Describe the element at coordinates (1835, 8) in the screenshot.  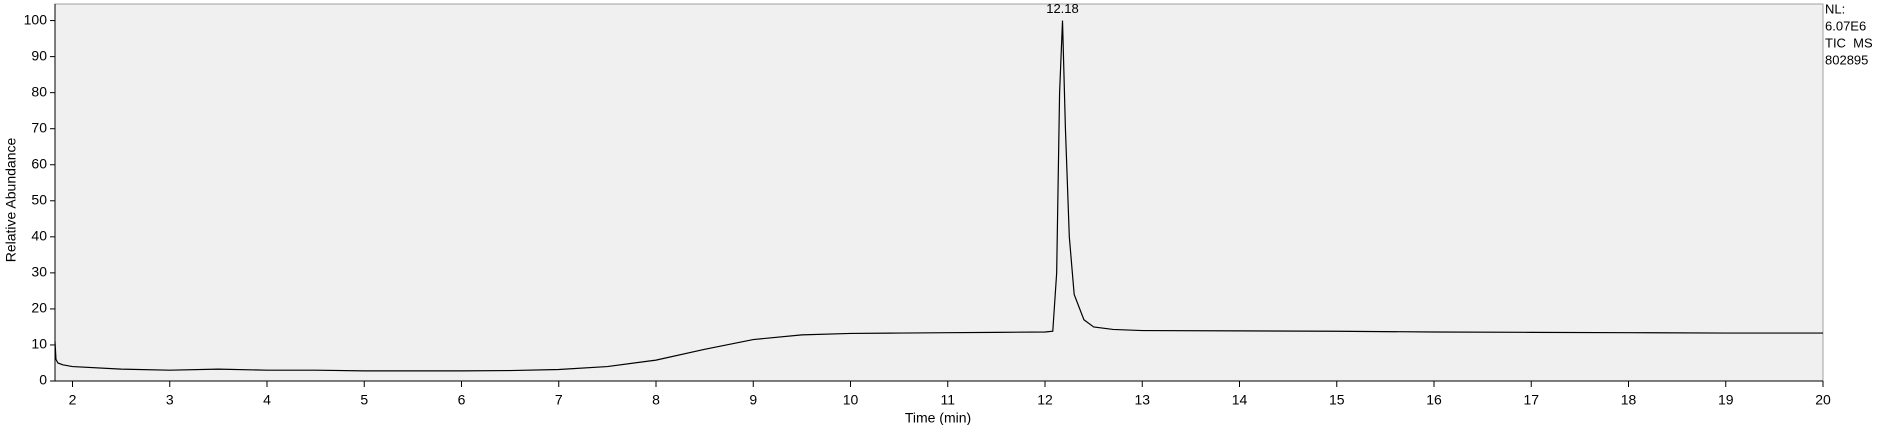
I see `info-line: NL:` at that location.